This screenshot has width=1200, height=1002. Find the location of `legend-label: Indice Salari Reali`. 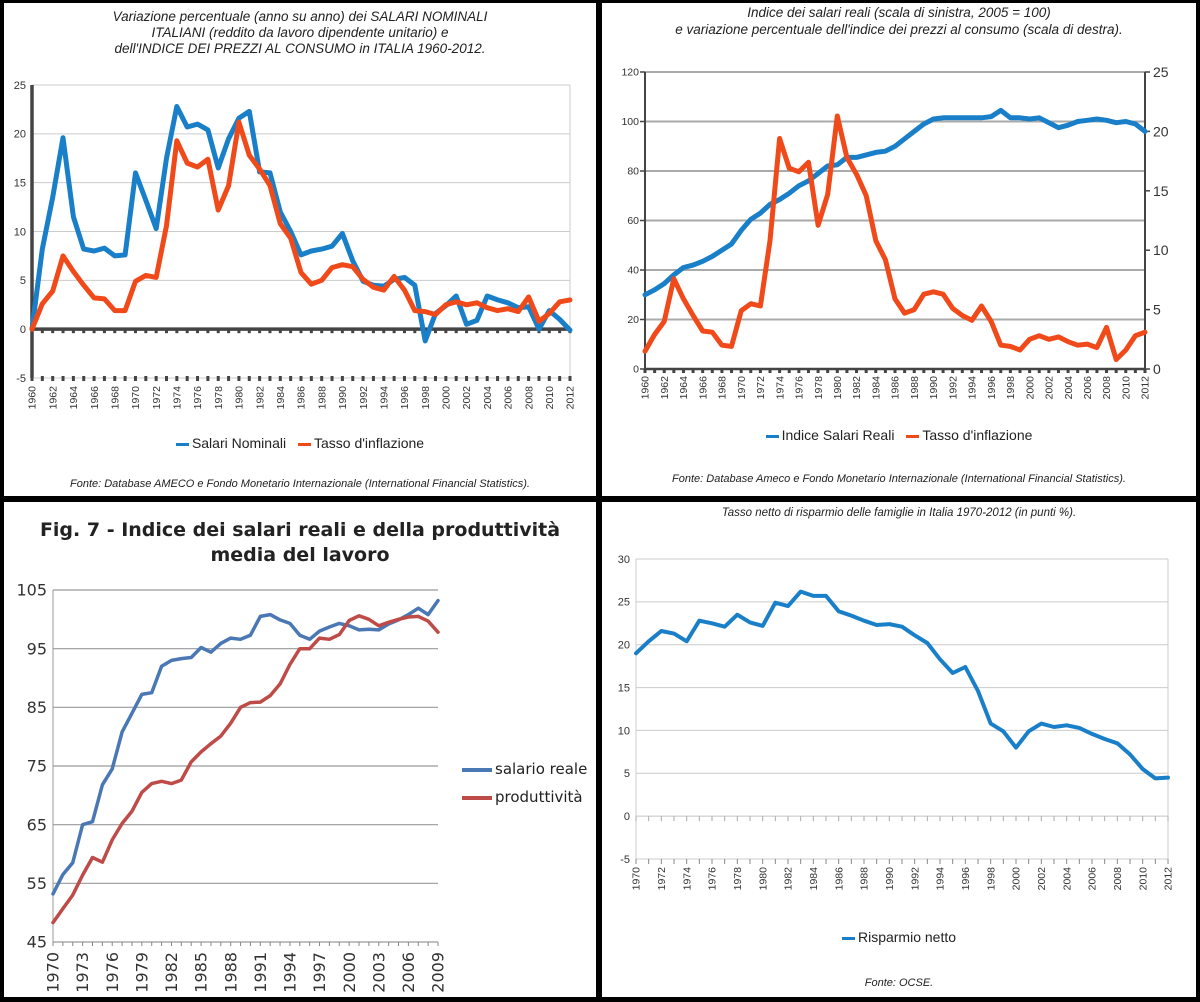

legend-label: Indice Salari Reali is located at coordinates (838, 435).